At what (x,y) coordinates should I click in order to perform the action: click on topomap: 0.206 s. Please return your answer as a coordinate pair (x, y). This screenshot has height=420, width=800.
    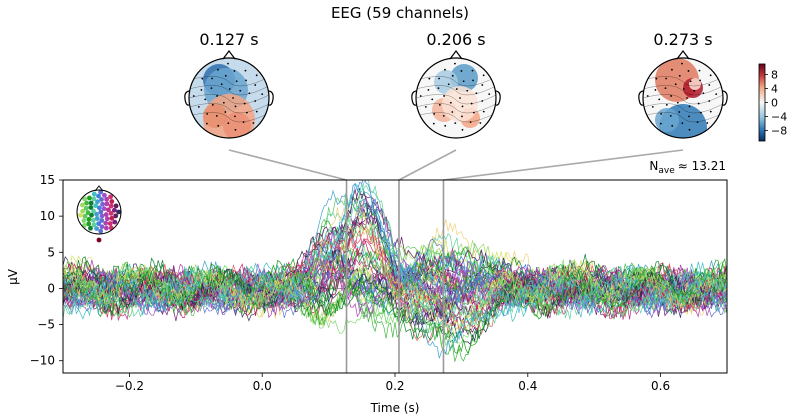
    Looking at the image, I should click on (456, 84).